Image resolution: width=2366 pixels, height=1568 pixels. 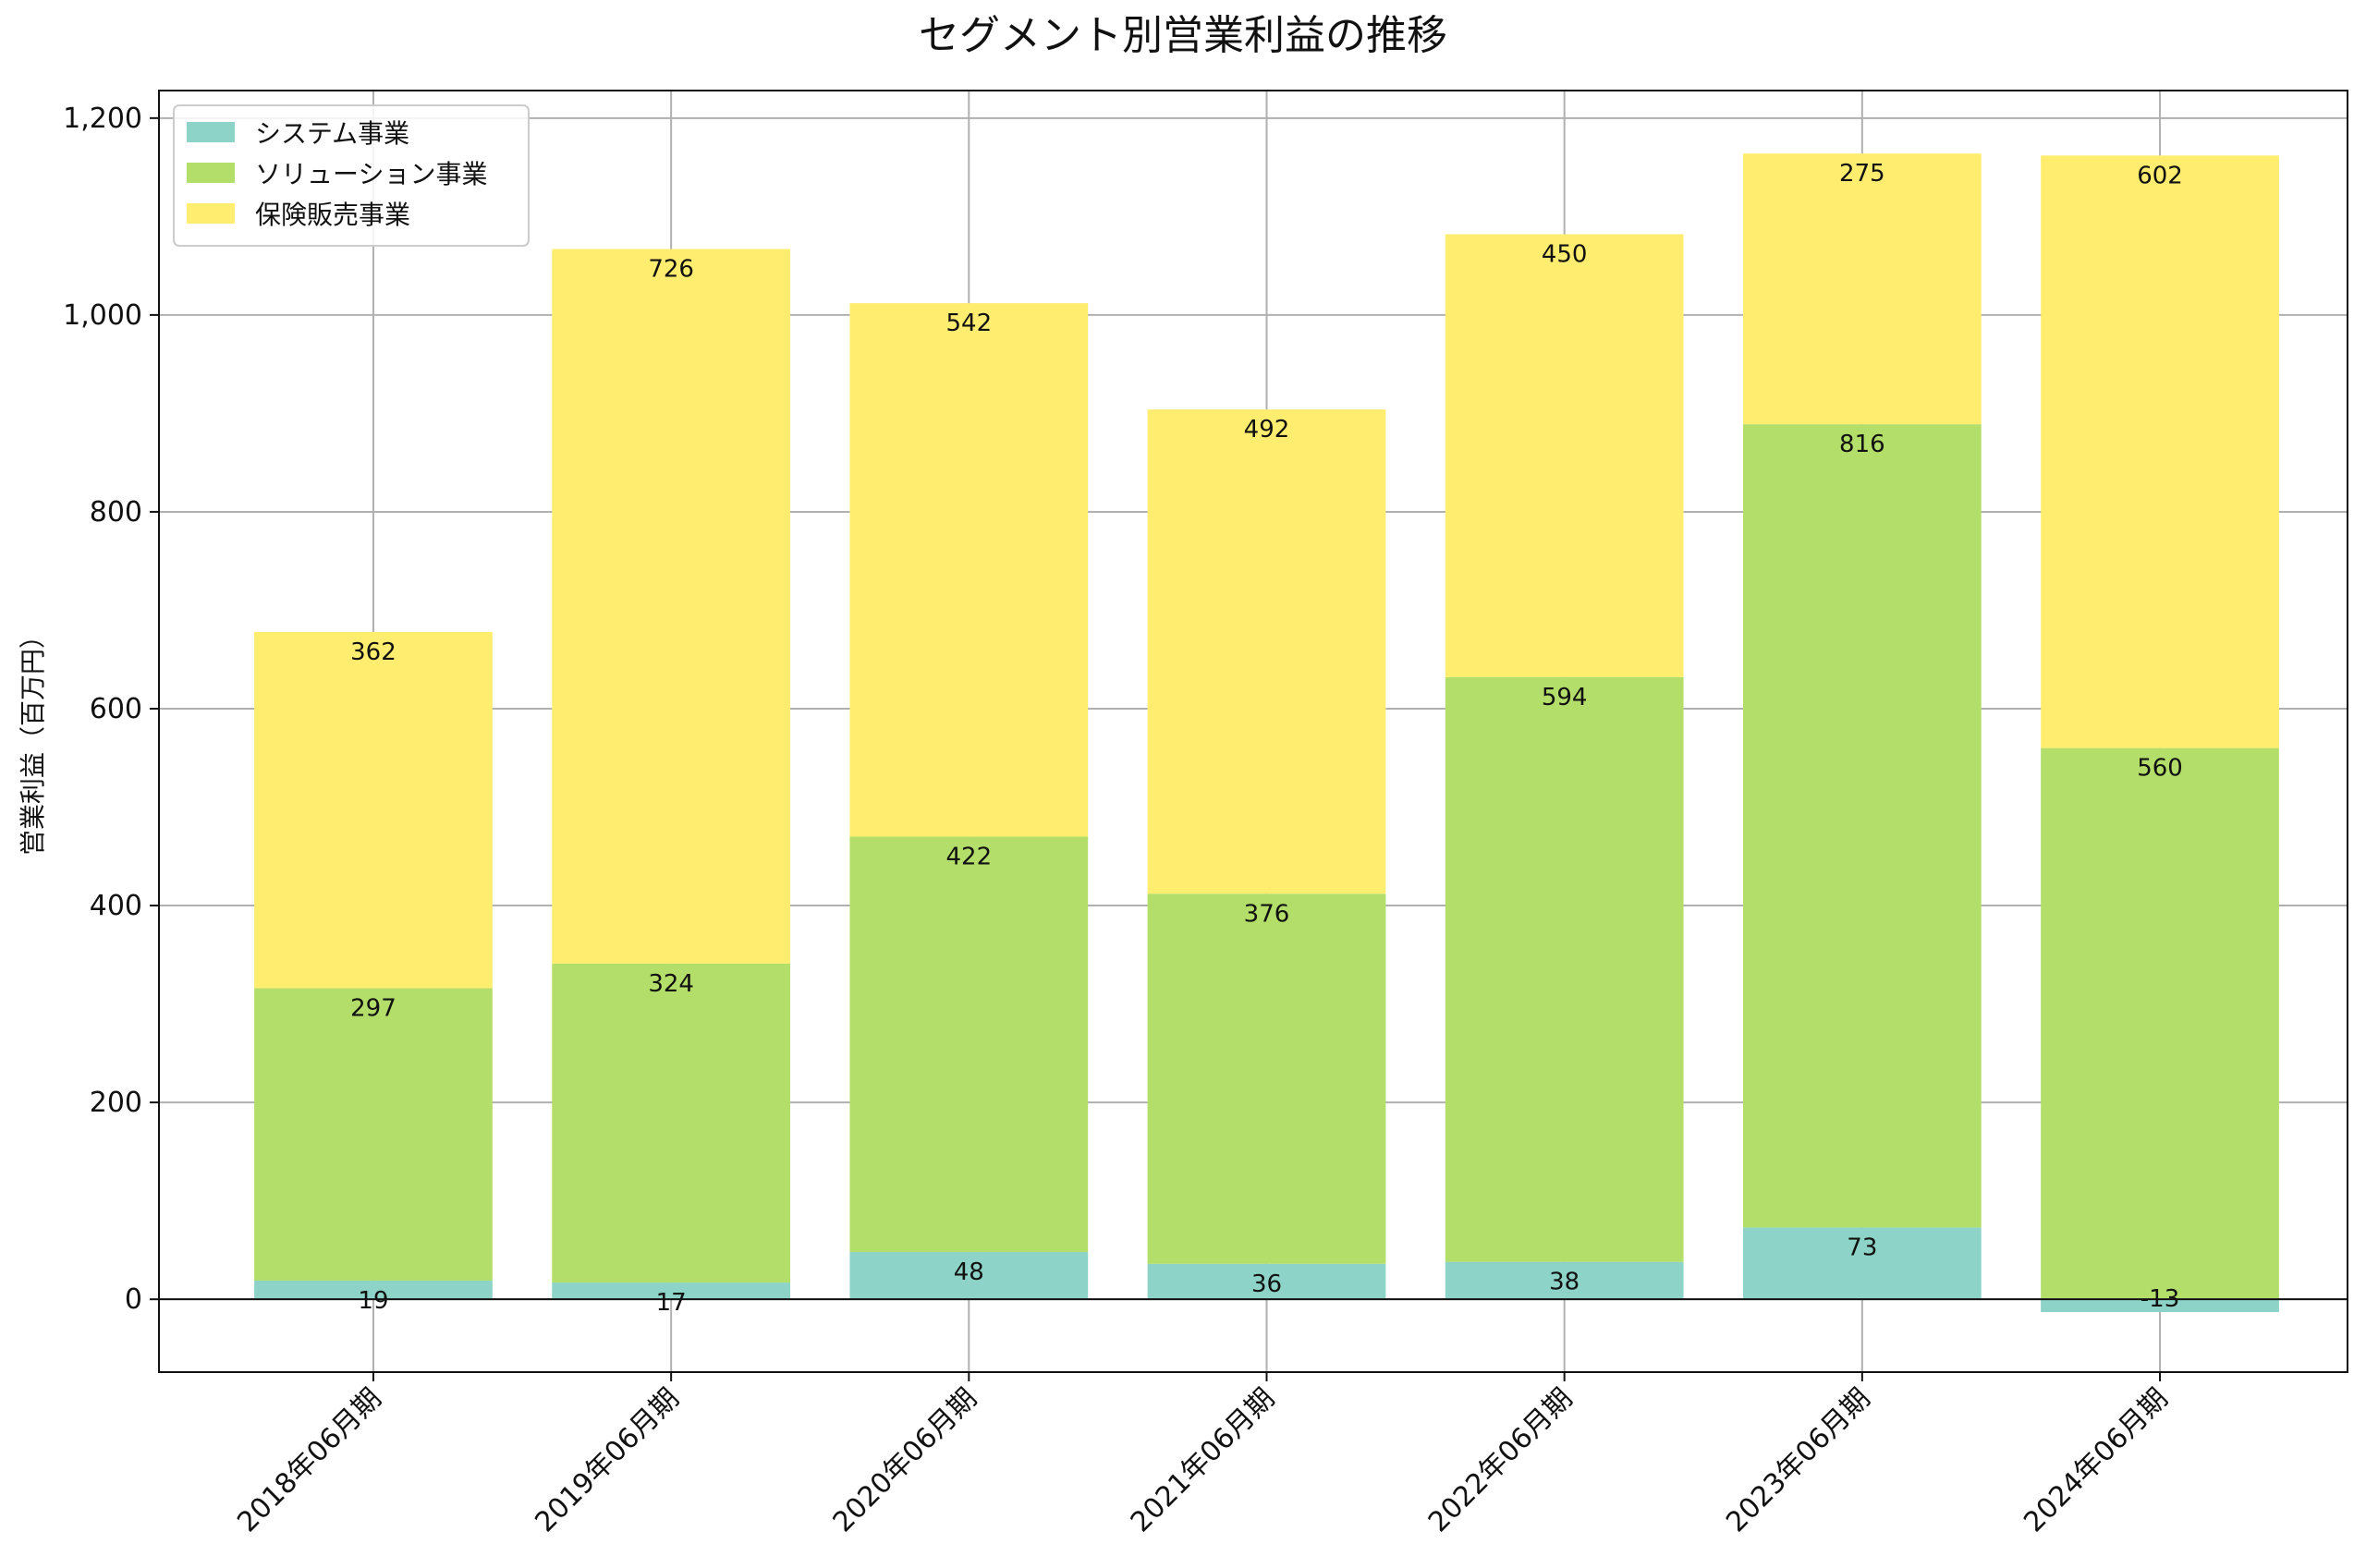 I want to click on data-label: 816, so click(x=1862, y=444).